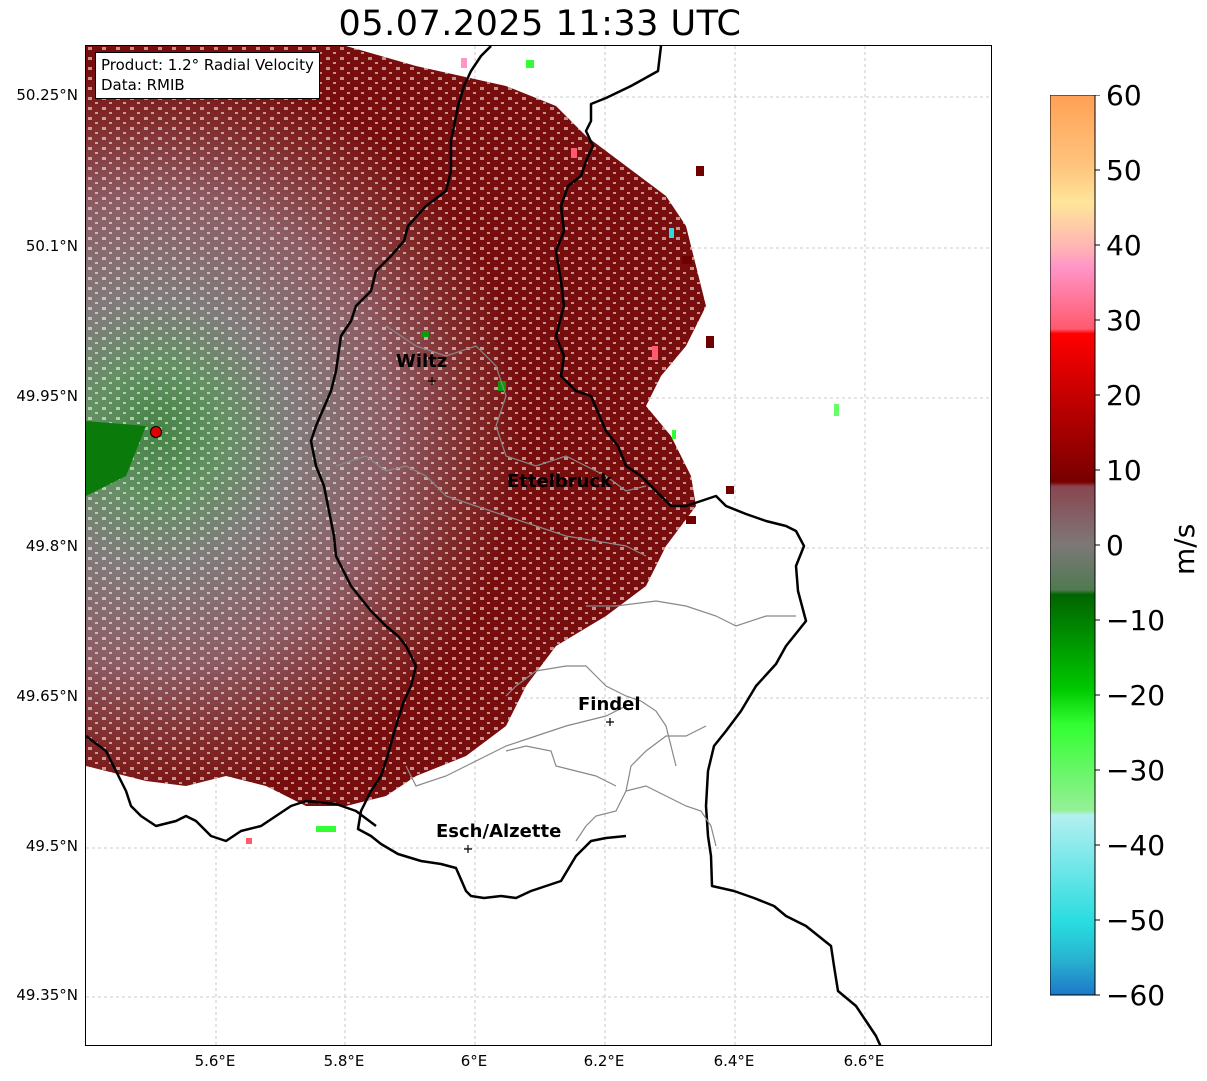  Describe the element at coordinates (609, 704) in the screenshot. I see `city-label-findel: Findel` at that location.